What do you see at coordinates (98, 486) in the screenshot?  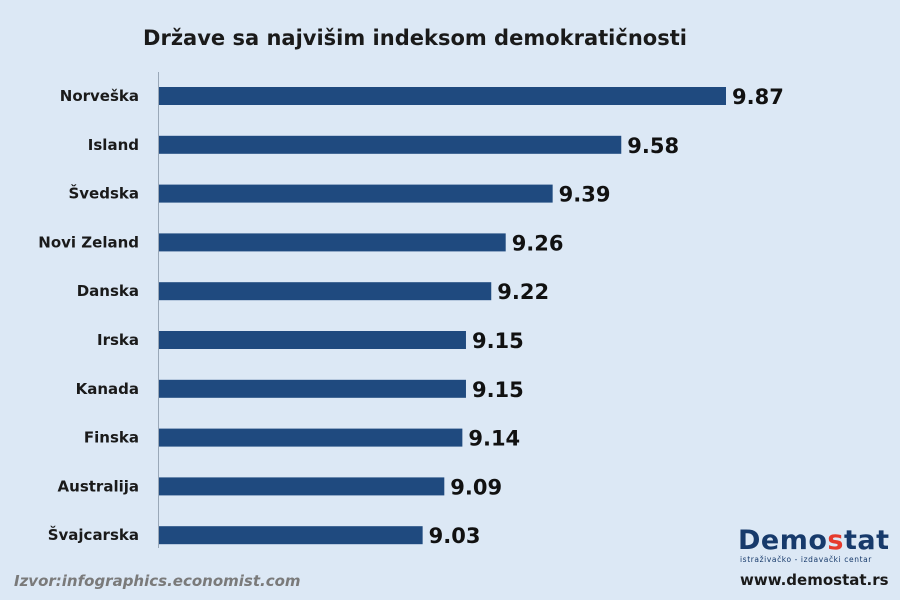 I see `category-label: Australija` at bounding box center [98, 486].